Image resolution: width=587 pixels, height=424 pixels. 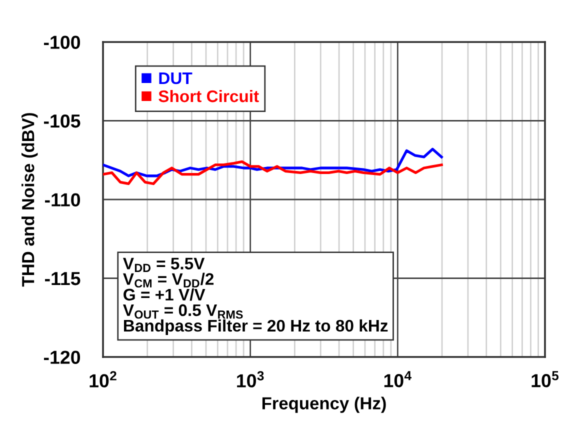 What do you see at coordinates (62, 199) in the screenshot?
I see `y-tick-label: -110` at bounding box center [62, 199].